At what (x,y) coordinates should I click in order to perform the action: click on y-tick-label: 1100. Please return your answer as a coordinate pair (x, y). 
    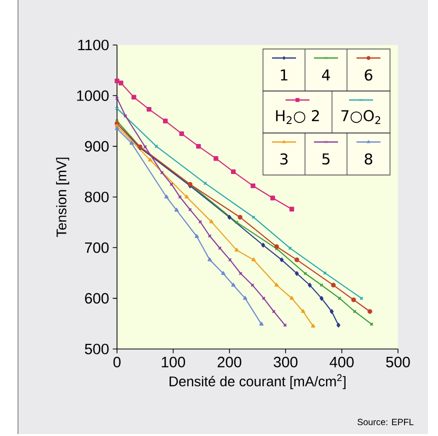
    Looking at the image, I should click on (93, 45).